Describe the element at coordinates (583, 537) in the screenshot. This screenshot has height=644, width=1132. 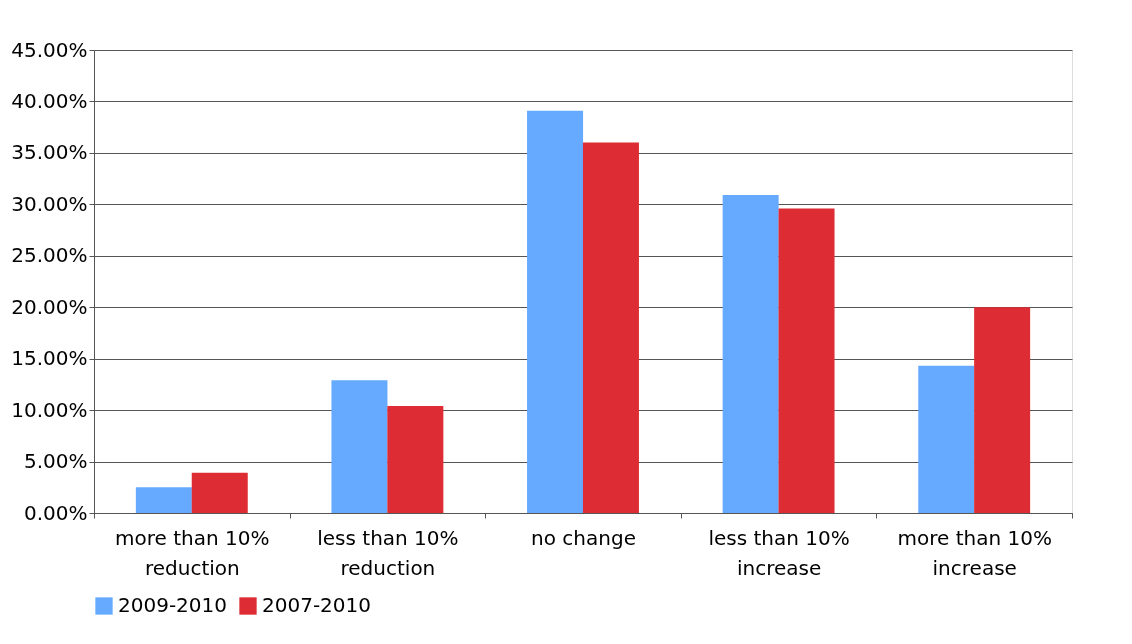
I see `x-tick-label: no change` at that location.